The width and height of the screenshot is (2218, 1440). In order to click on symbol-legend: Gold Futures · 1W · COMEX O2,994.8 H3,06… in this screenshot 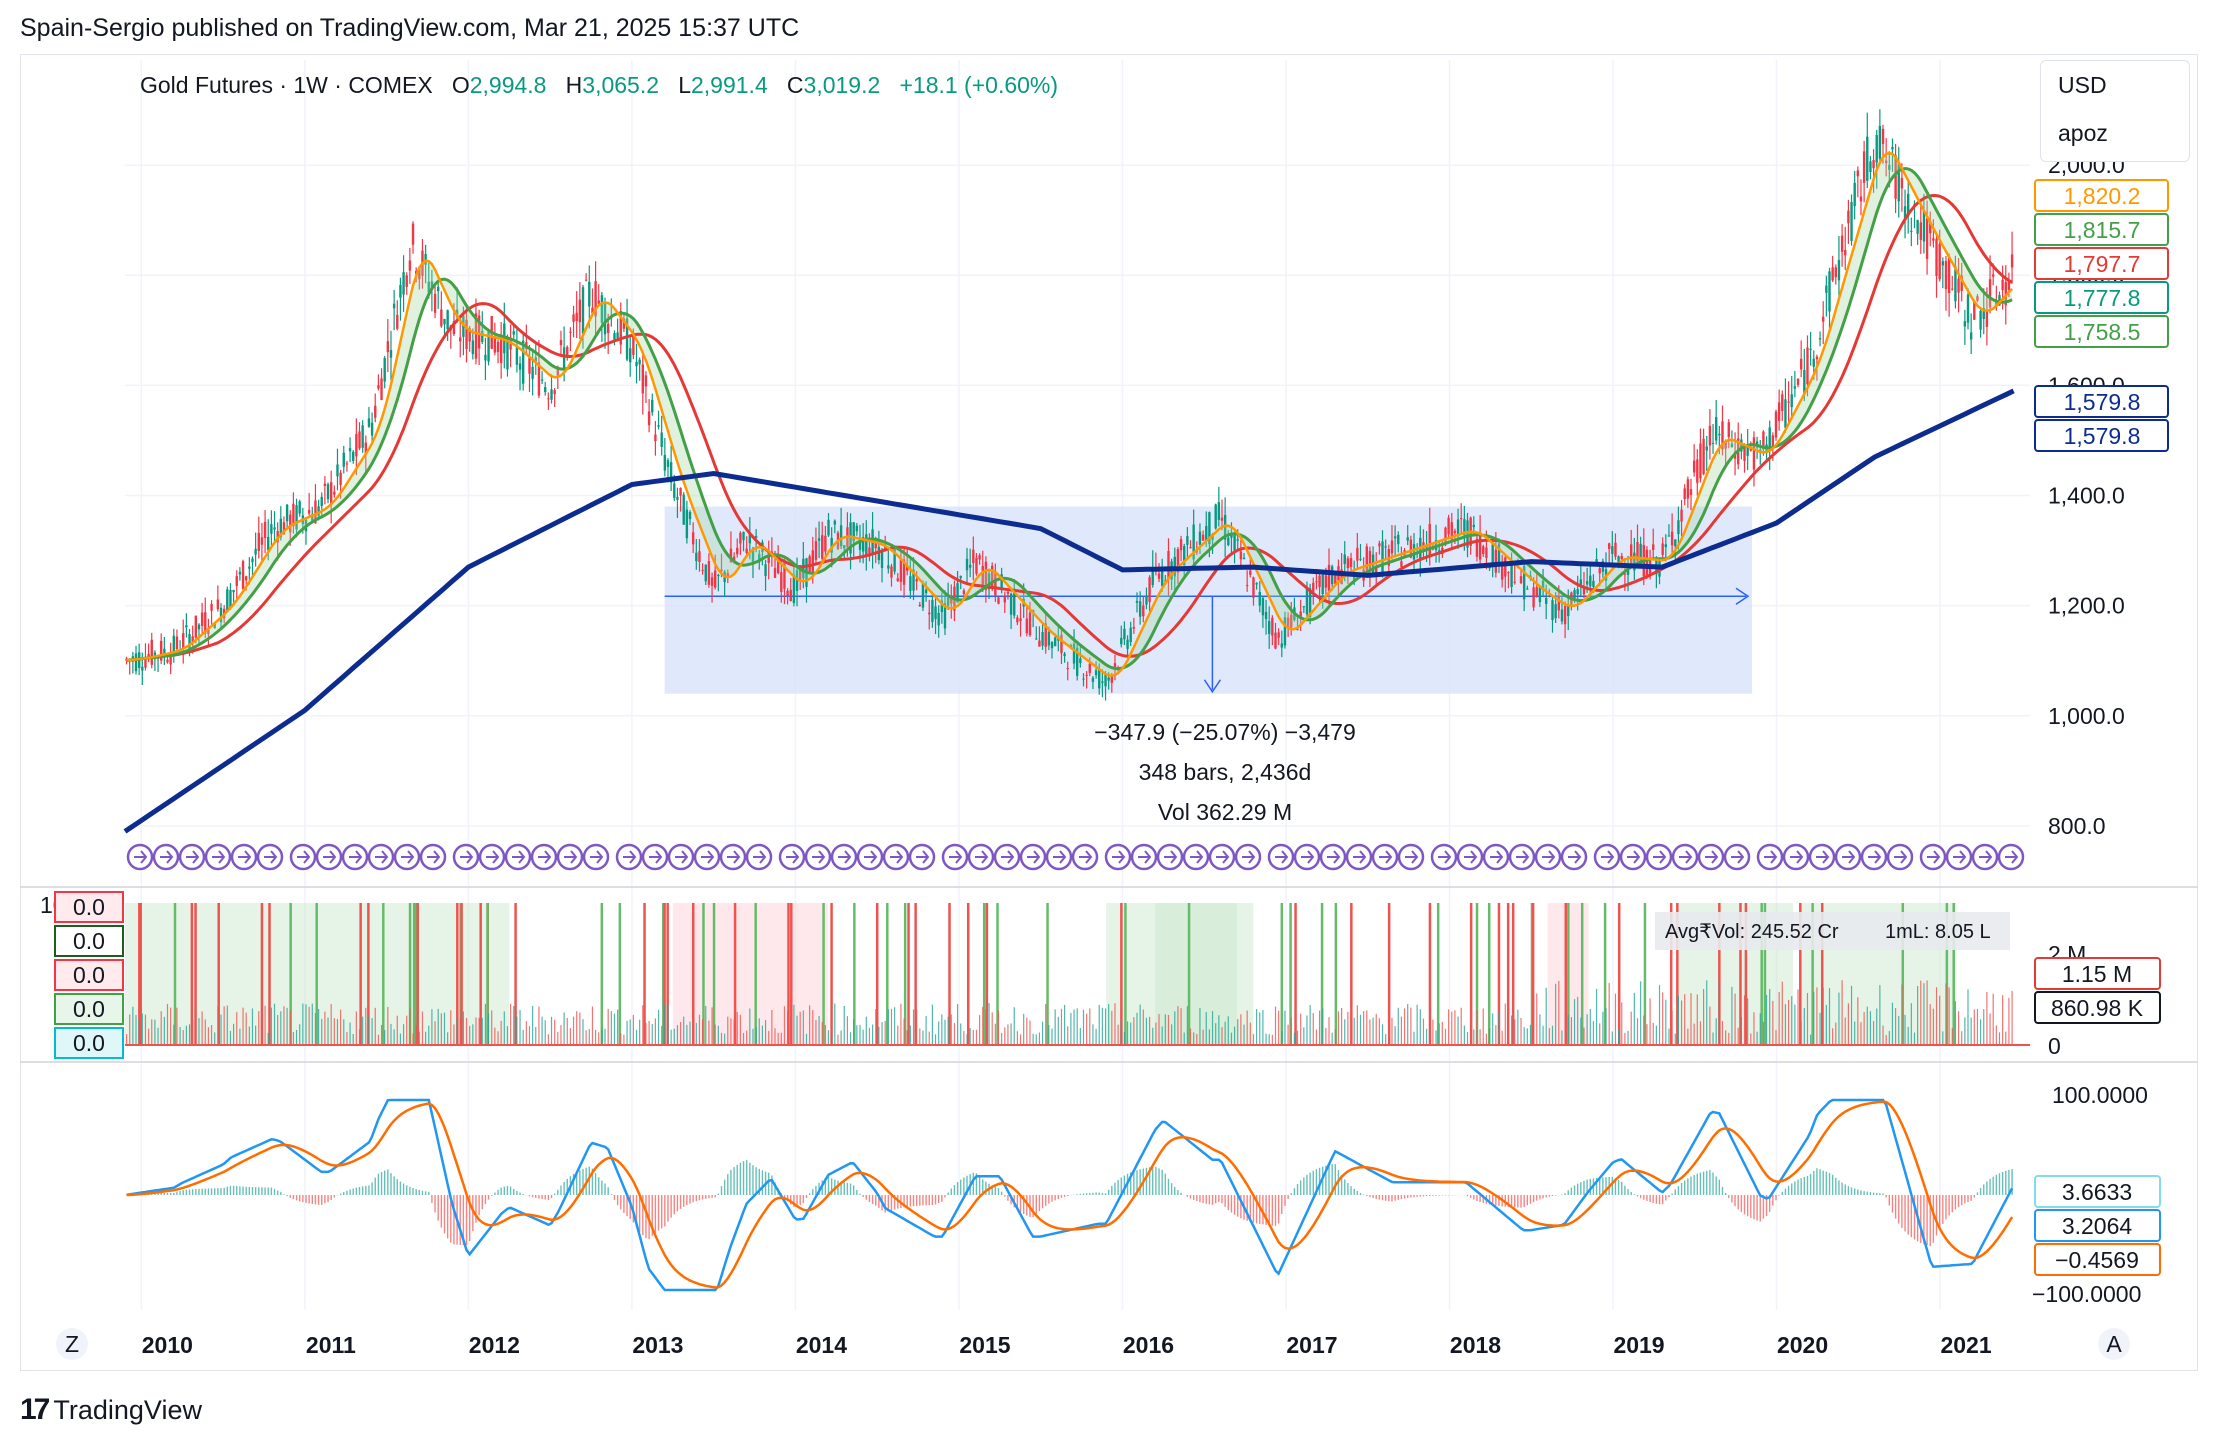, I will do `click(599, 85)`.